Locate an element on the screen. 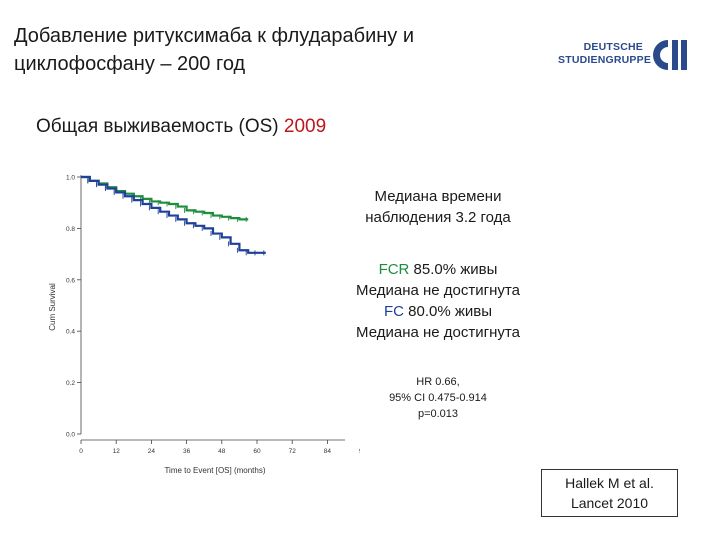 Image resolution: width=720 pixels, height=540 pixels. hazard-ratio-note: HR 0.66, 95% CI 0.475-0.914 p=0.013 is located at coordinates (438, 398).